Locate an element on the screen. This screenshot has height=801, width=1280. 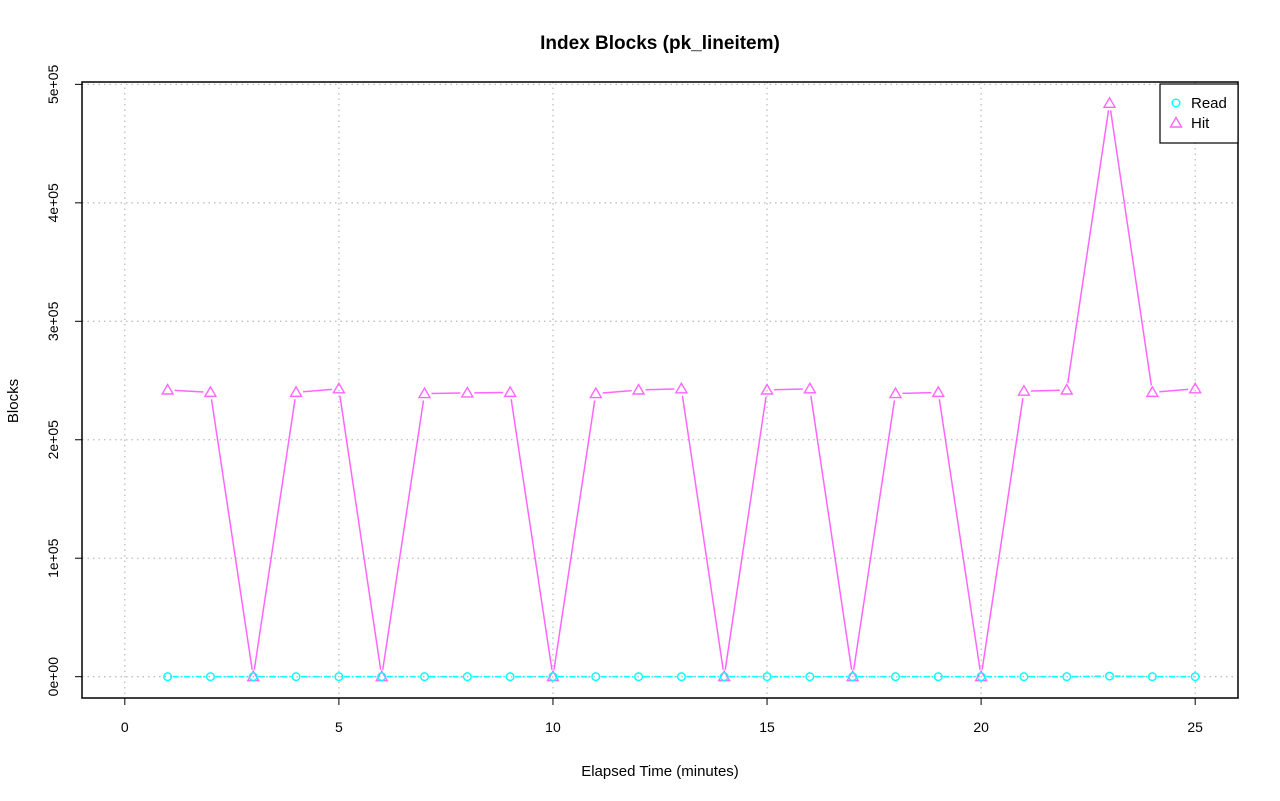
x-tick-label: 15 is located at coordinates (767, 727).